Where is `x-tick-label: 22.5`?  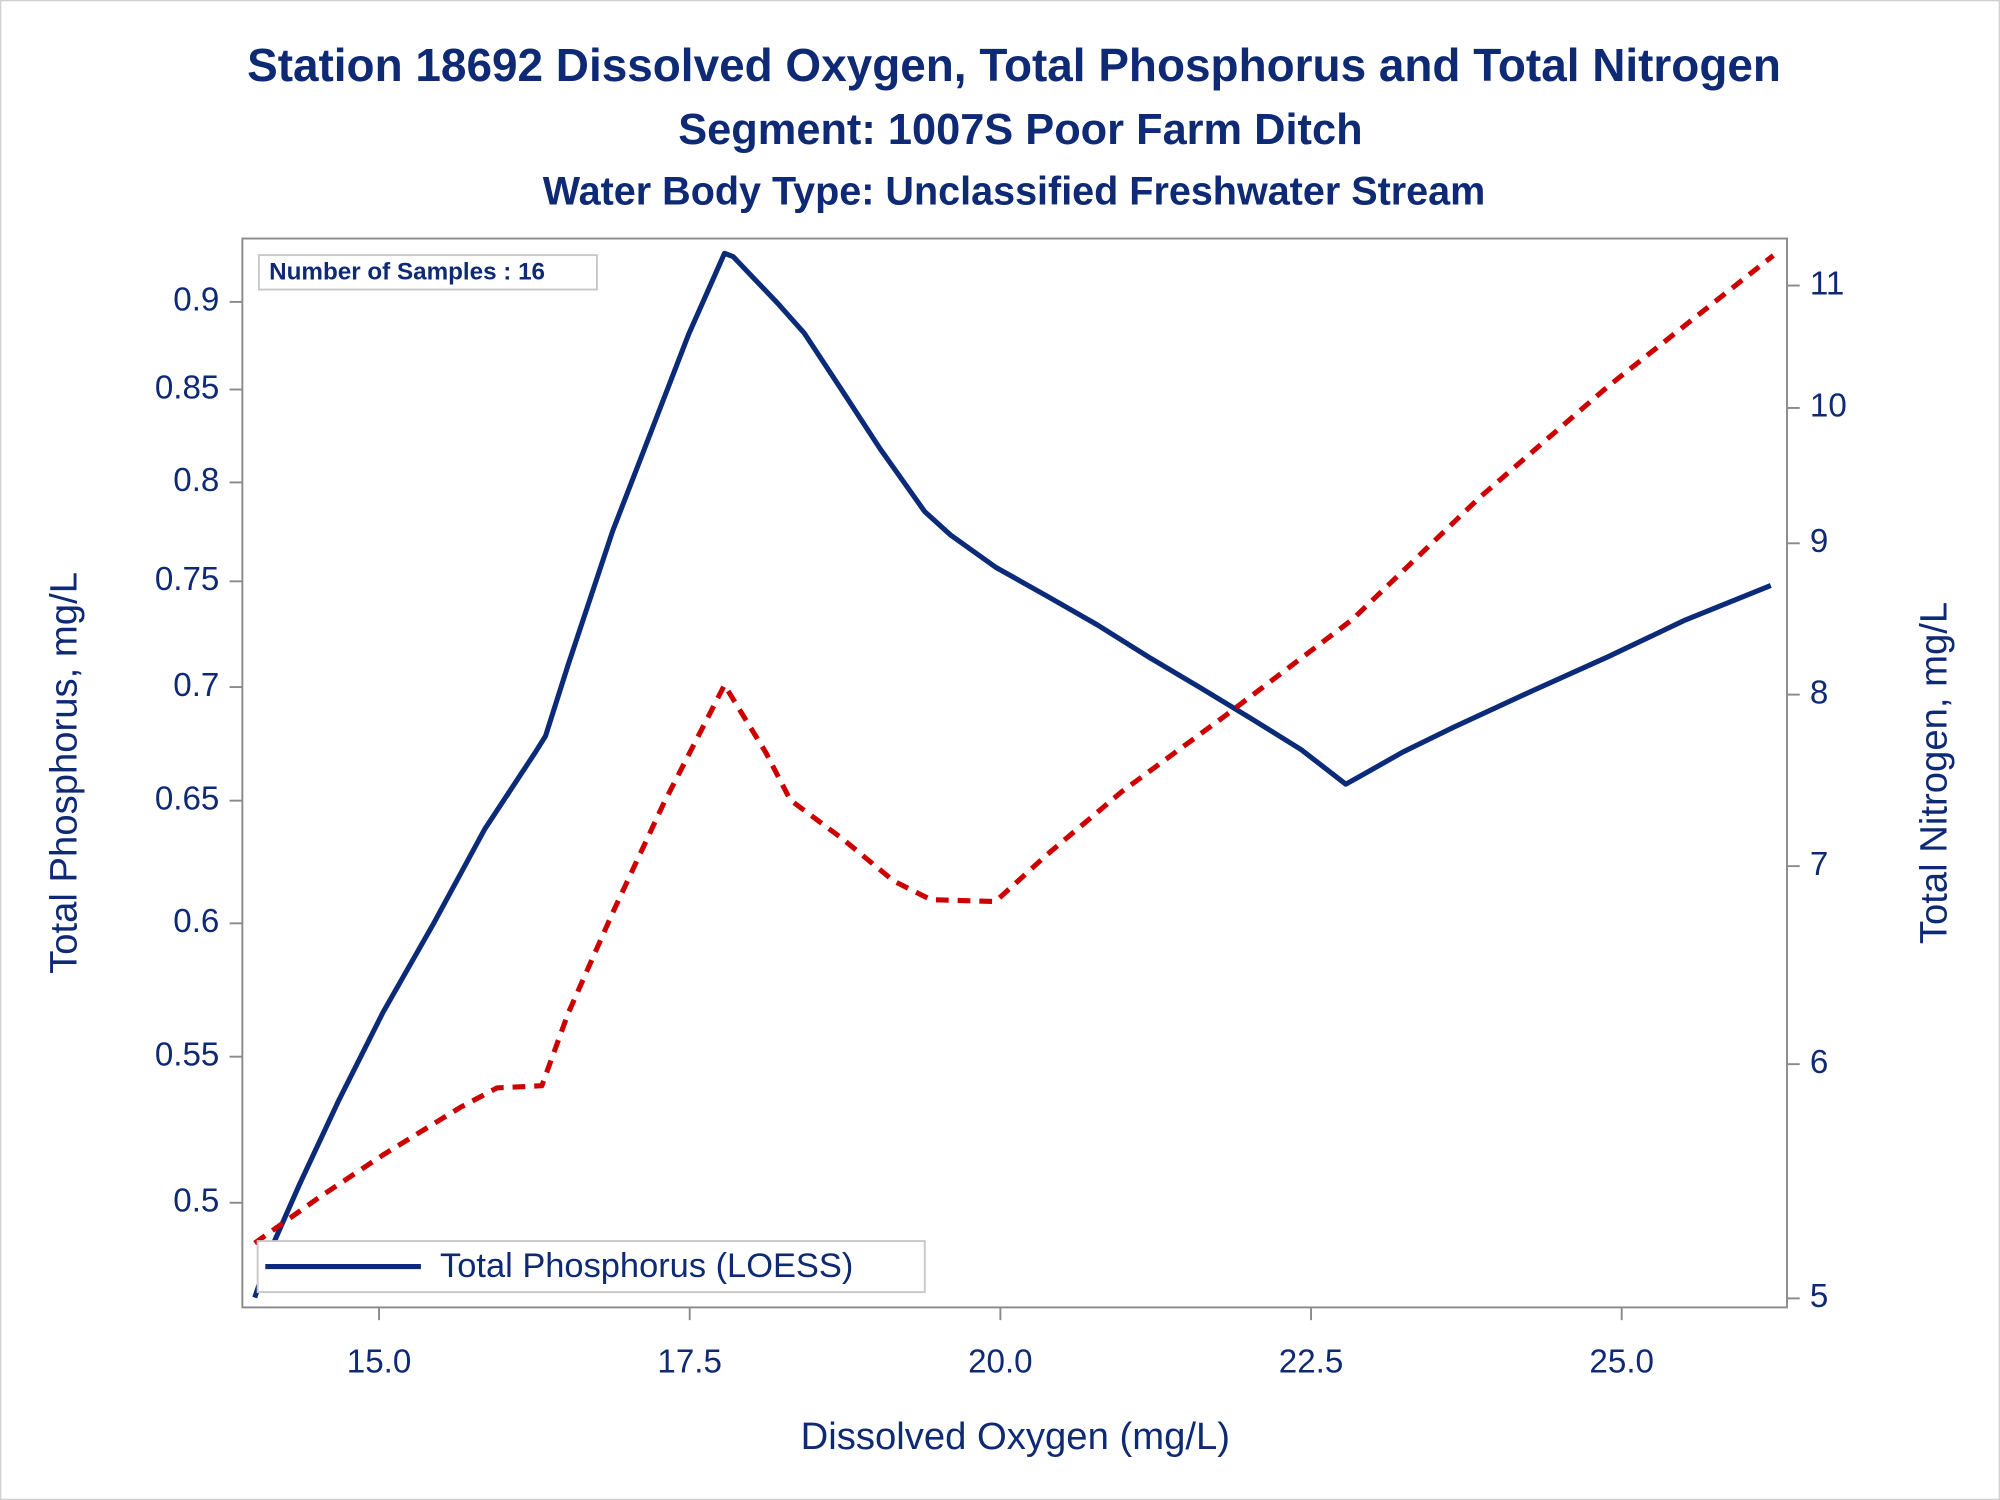 x-tick-label: 22.5 is located at coordinates (1311, 1361).